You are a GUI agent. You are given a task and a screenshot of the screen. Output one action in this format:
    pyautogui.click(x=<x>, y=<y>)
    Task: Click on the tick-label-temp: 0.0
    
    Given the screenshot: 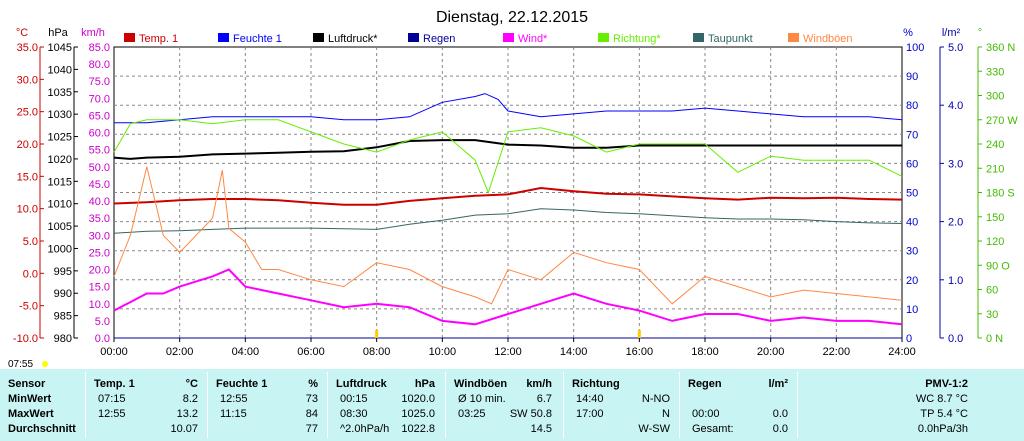 What is the action you would take?
    pyautogui.click(x=30, y=274)
    